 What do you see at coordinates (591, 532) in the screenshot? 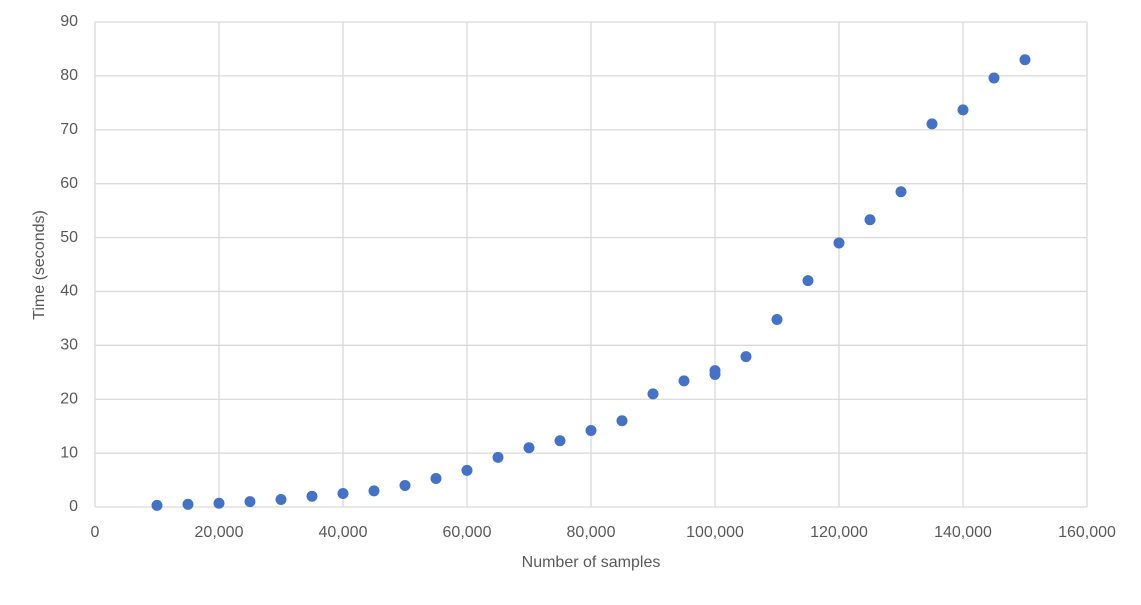
I see `x-tick-label: 80,000` at bounding box center [591, 532].